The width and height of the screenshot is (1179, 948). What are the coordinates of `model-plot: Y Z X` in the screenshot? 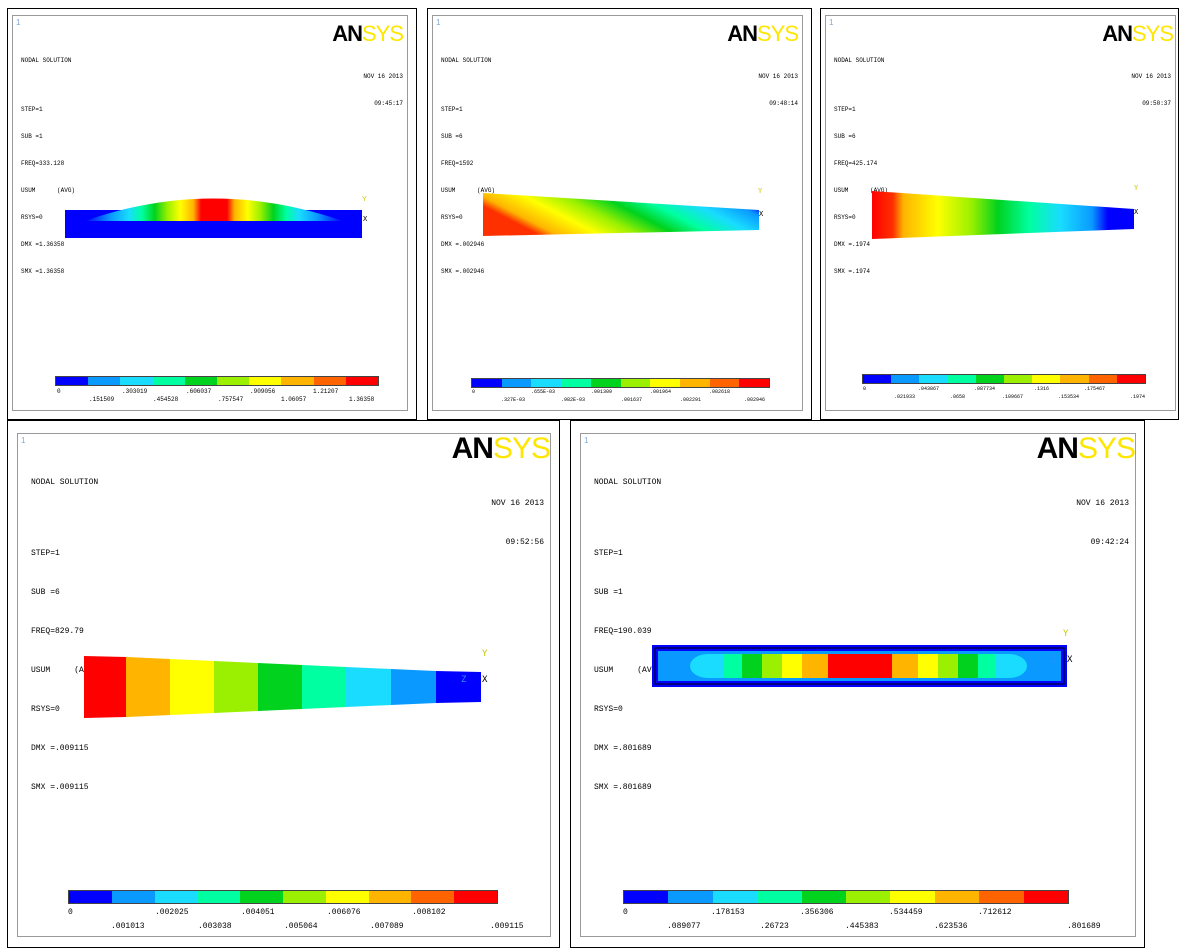 It's located at (286, 683).